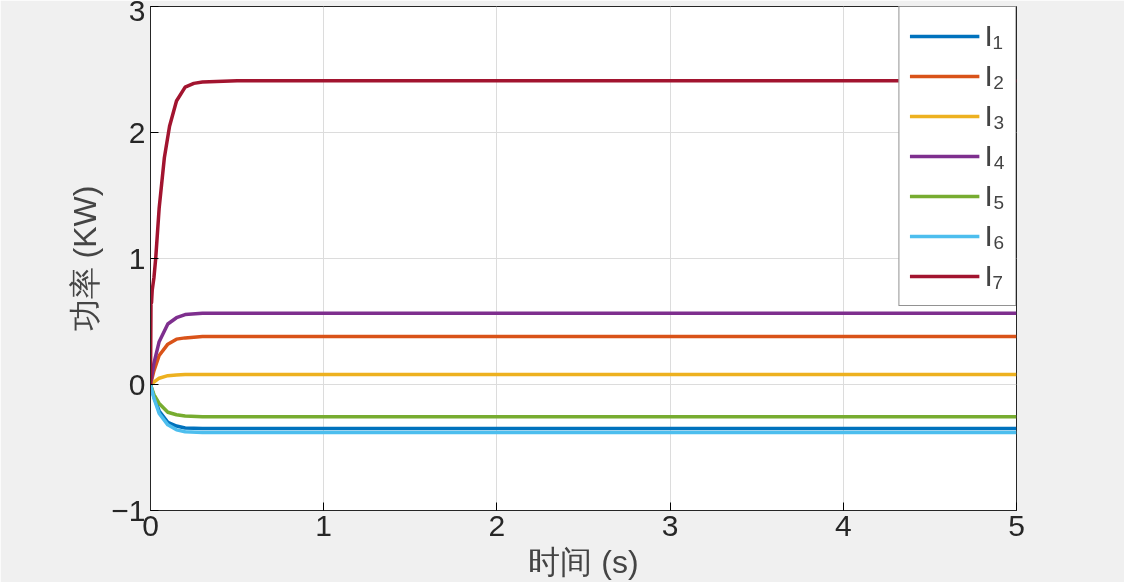 Image resolution: width=1124 pixels, height=582 pixels. Describe the element at coordinates (583, 561) in the screenshot. I see `x-axis-title: 时间 (s)` at that location.